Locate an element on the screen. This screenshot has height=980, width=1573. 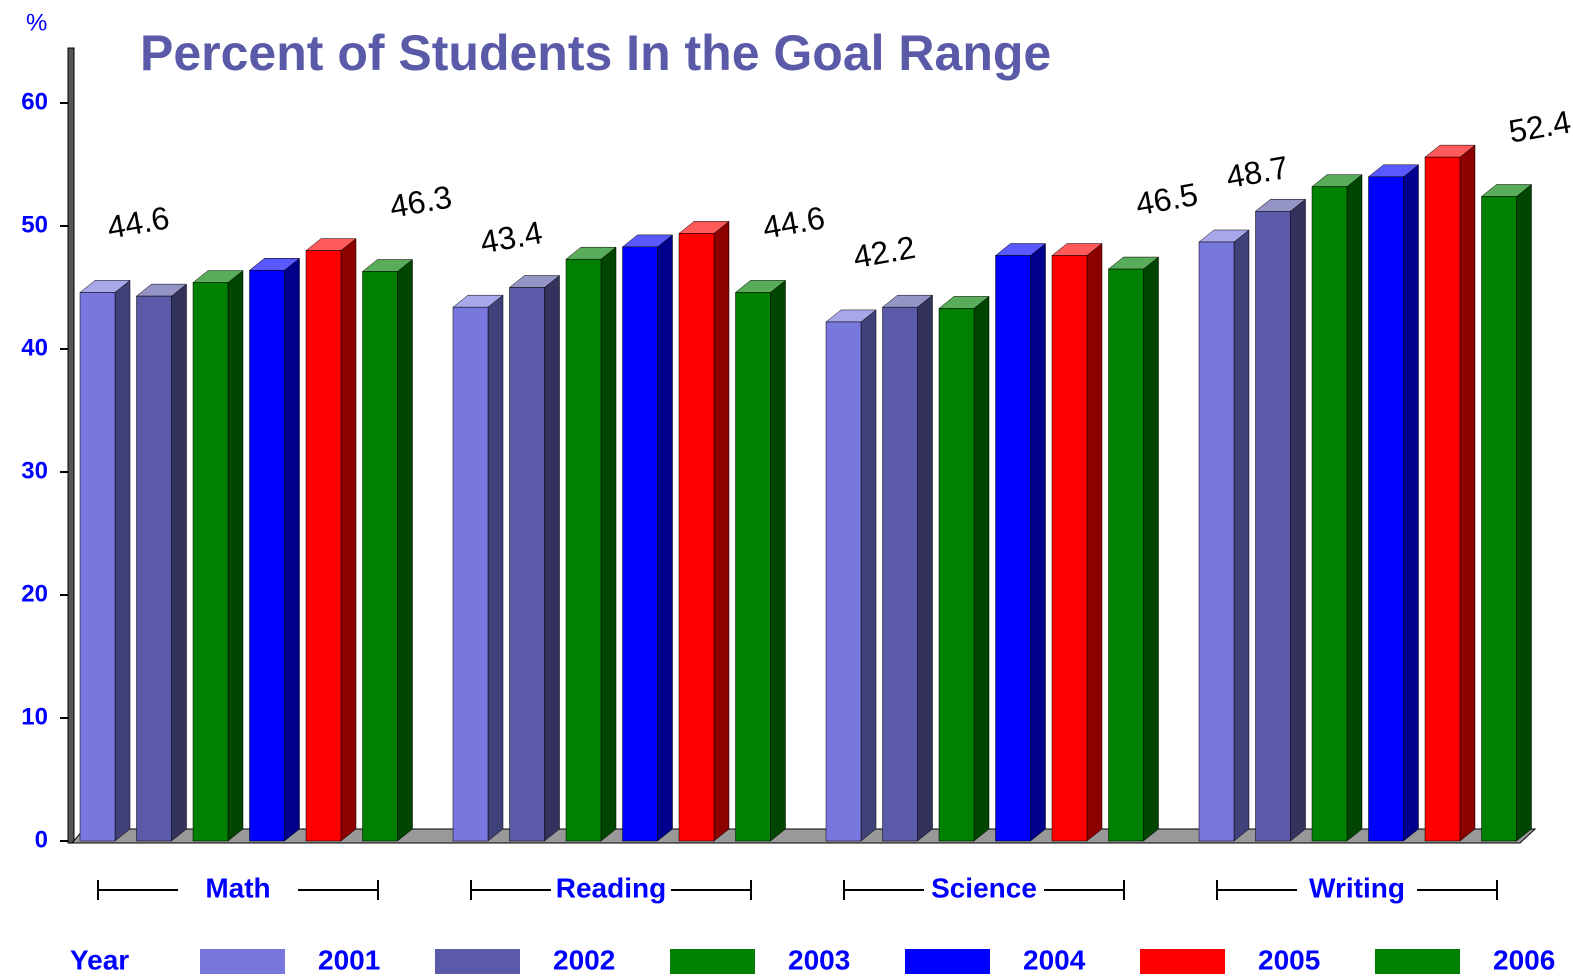
data-label: 46.5 is located at coordinates (1167, 199).